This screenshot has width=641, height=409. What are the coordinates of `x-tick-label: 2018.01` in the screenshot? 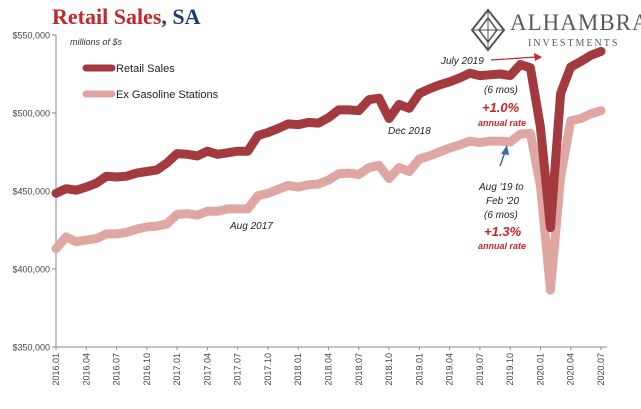 It's located at (298, 369).